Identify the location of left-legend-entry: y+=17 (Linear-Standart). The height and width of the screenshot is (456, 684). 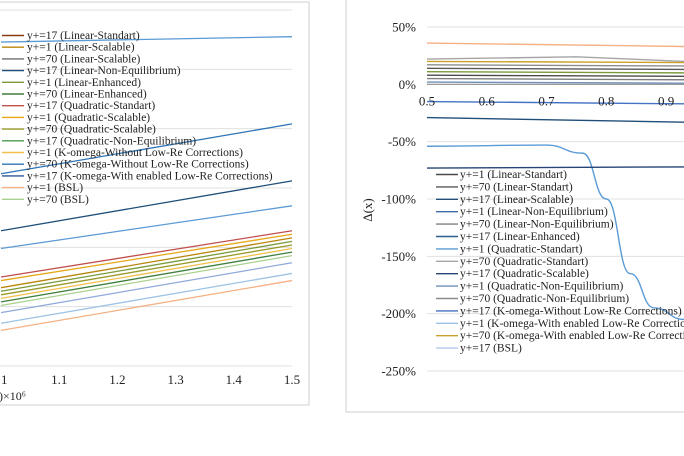
(83, 36).